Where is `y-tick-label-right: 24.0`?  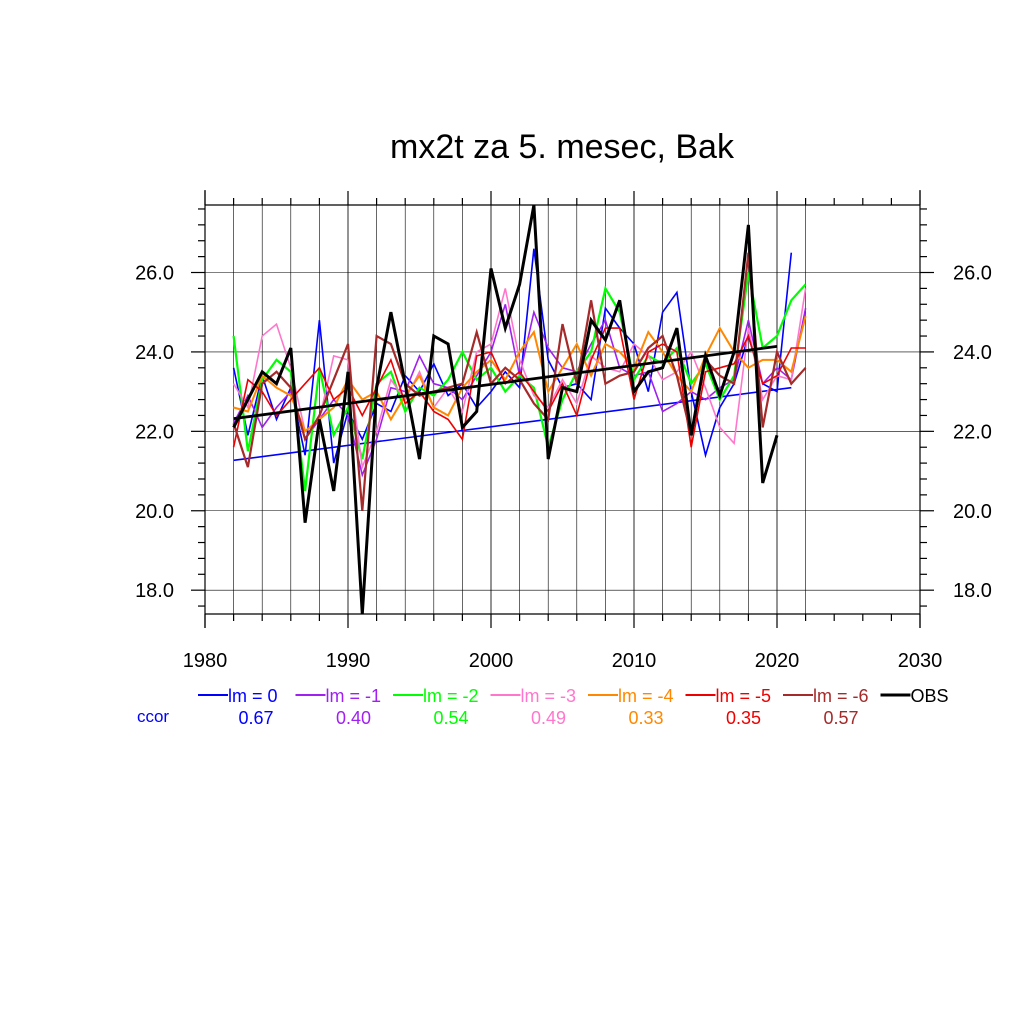 y-tick-label-right: 24.0 is located at coordinates (972, 353).